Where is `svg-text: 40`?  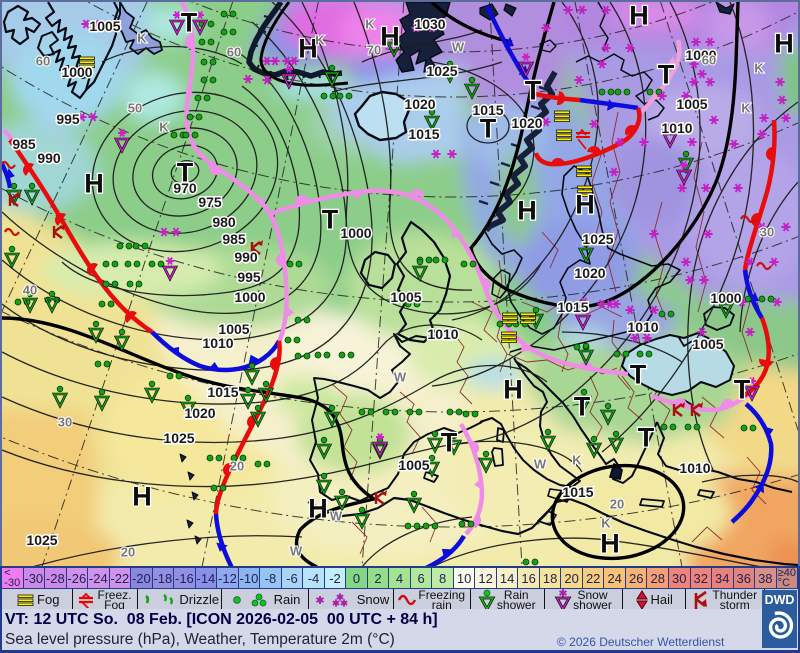 svg-text: 40 is located at coordinates (30, 290).